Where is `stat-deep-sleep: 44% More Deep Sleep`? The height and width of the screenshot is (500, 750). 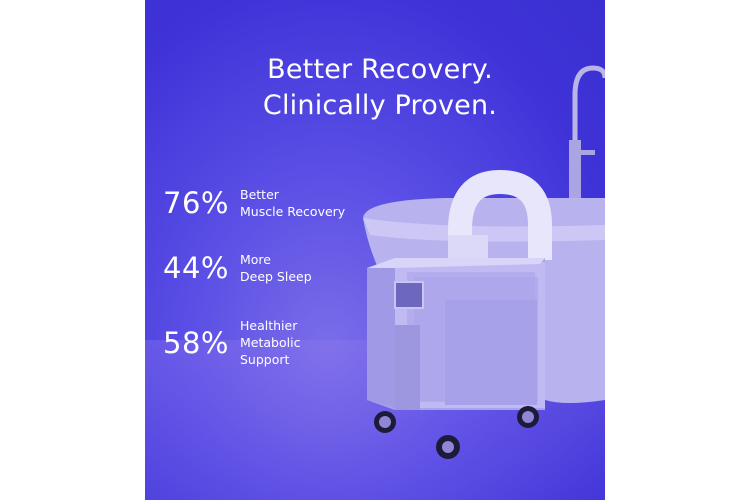 stat-deep-sleep: 44% More Deep Sleep is located at coordinates (237, 268).